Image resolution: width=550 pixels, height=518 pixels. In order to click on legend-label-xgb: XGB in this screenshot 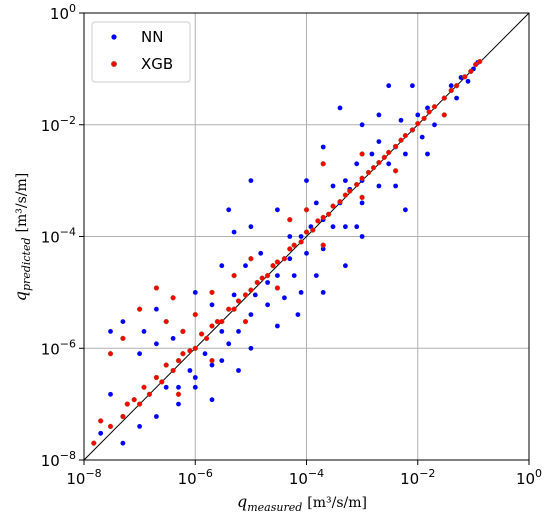, I will do `click(157, 64)`.